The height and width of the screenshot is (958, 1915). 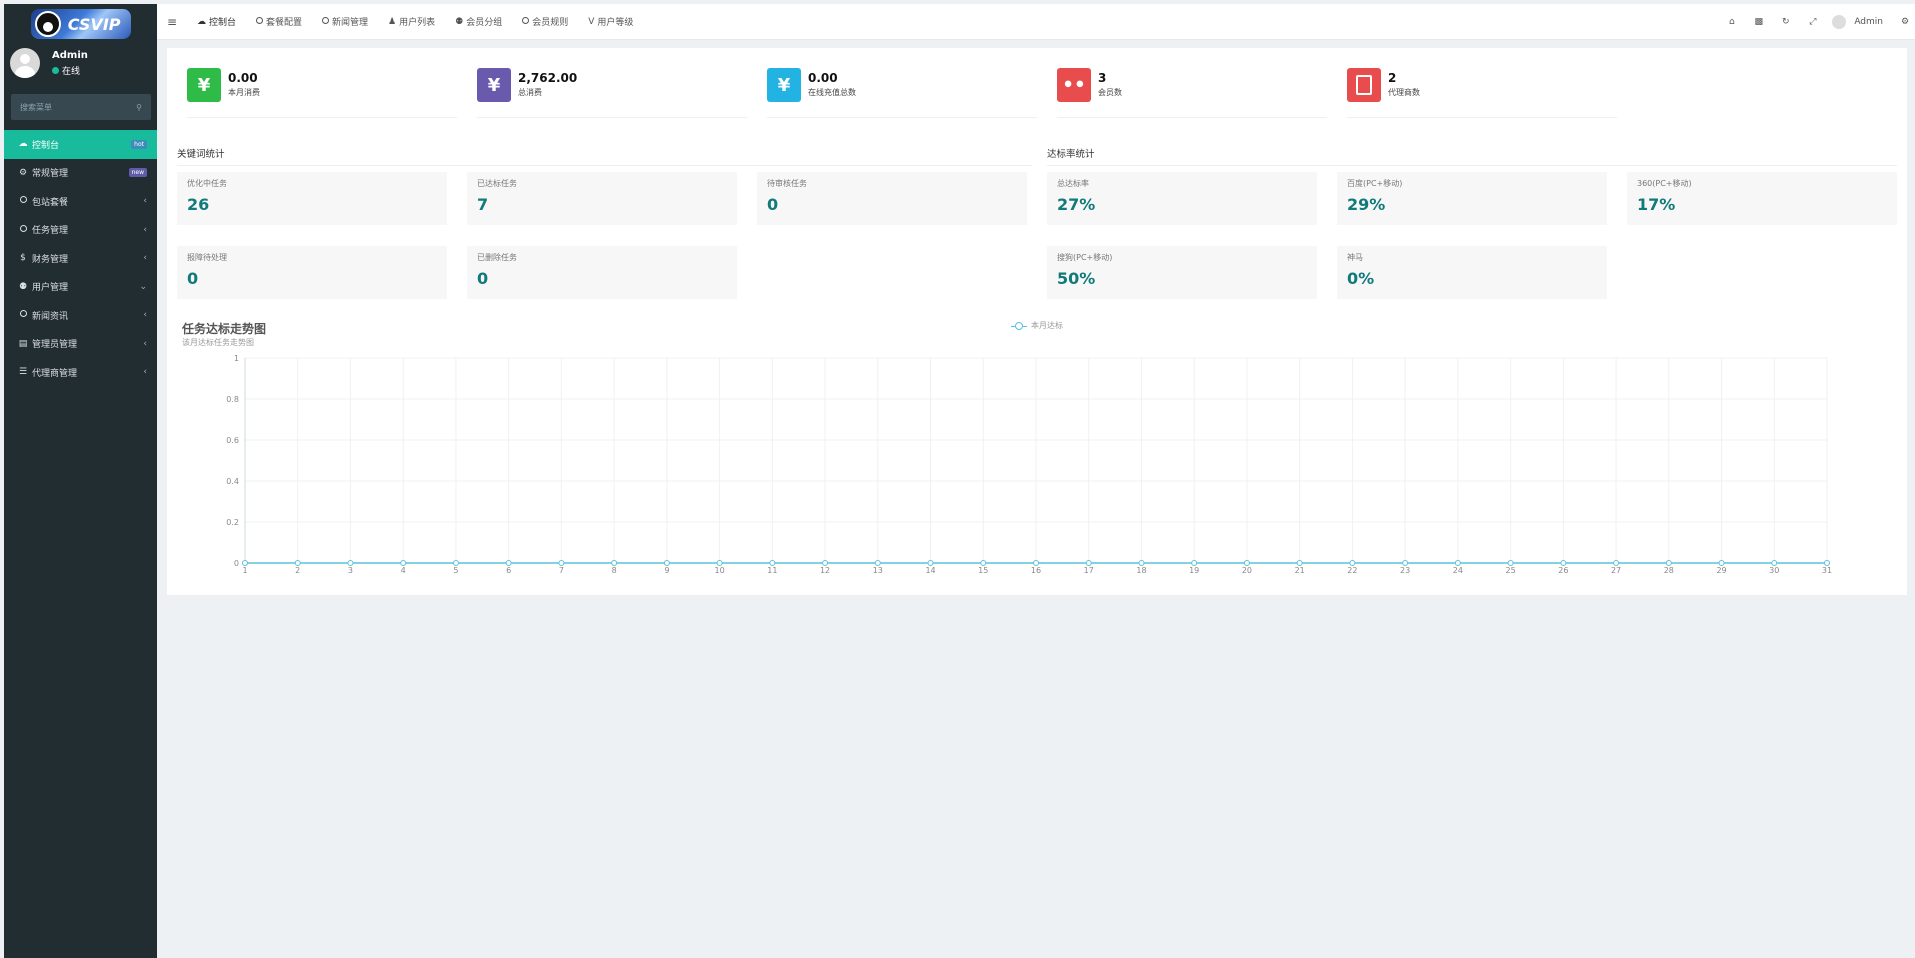 I want to click on rate-metric: 总达标率 27%, so click(x=1182, y=198).